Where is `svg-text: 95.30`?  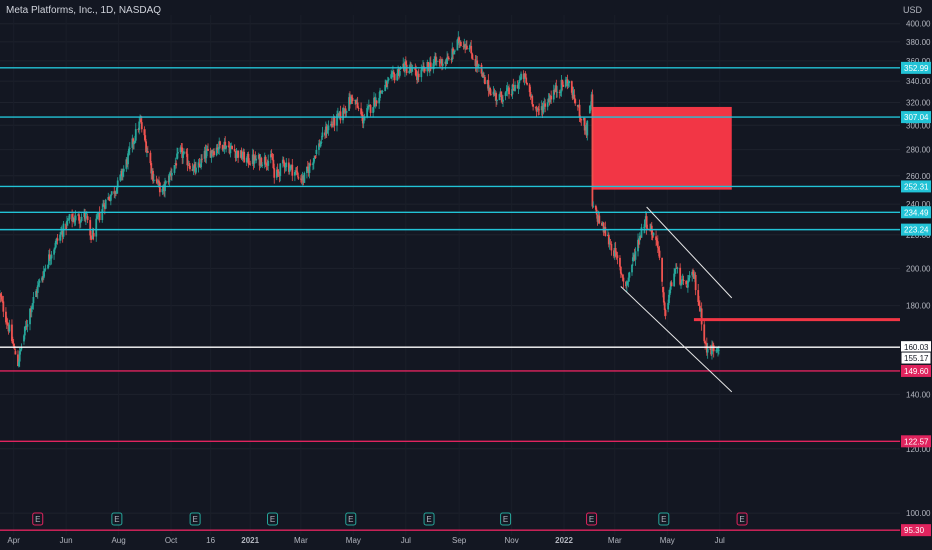
svg-text: 95.30 is located at coordinates (914, 530).